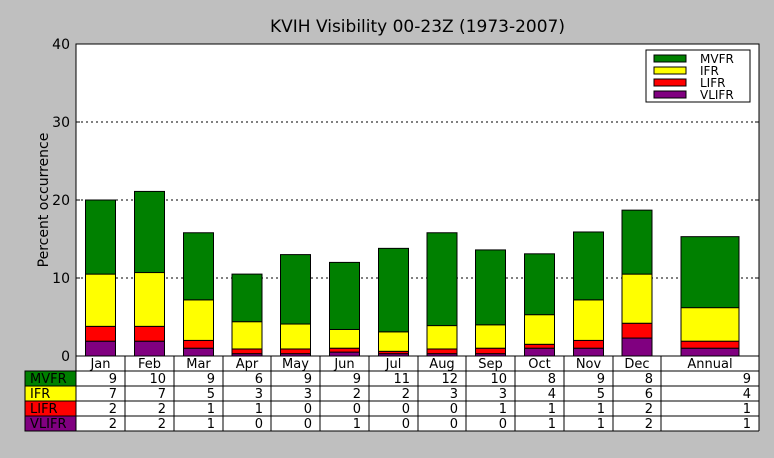  What do you see at coordinates (539, 346) in the screenshot?
I see `bar-lifr-oct` at bounding box center [539, 346].